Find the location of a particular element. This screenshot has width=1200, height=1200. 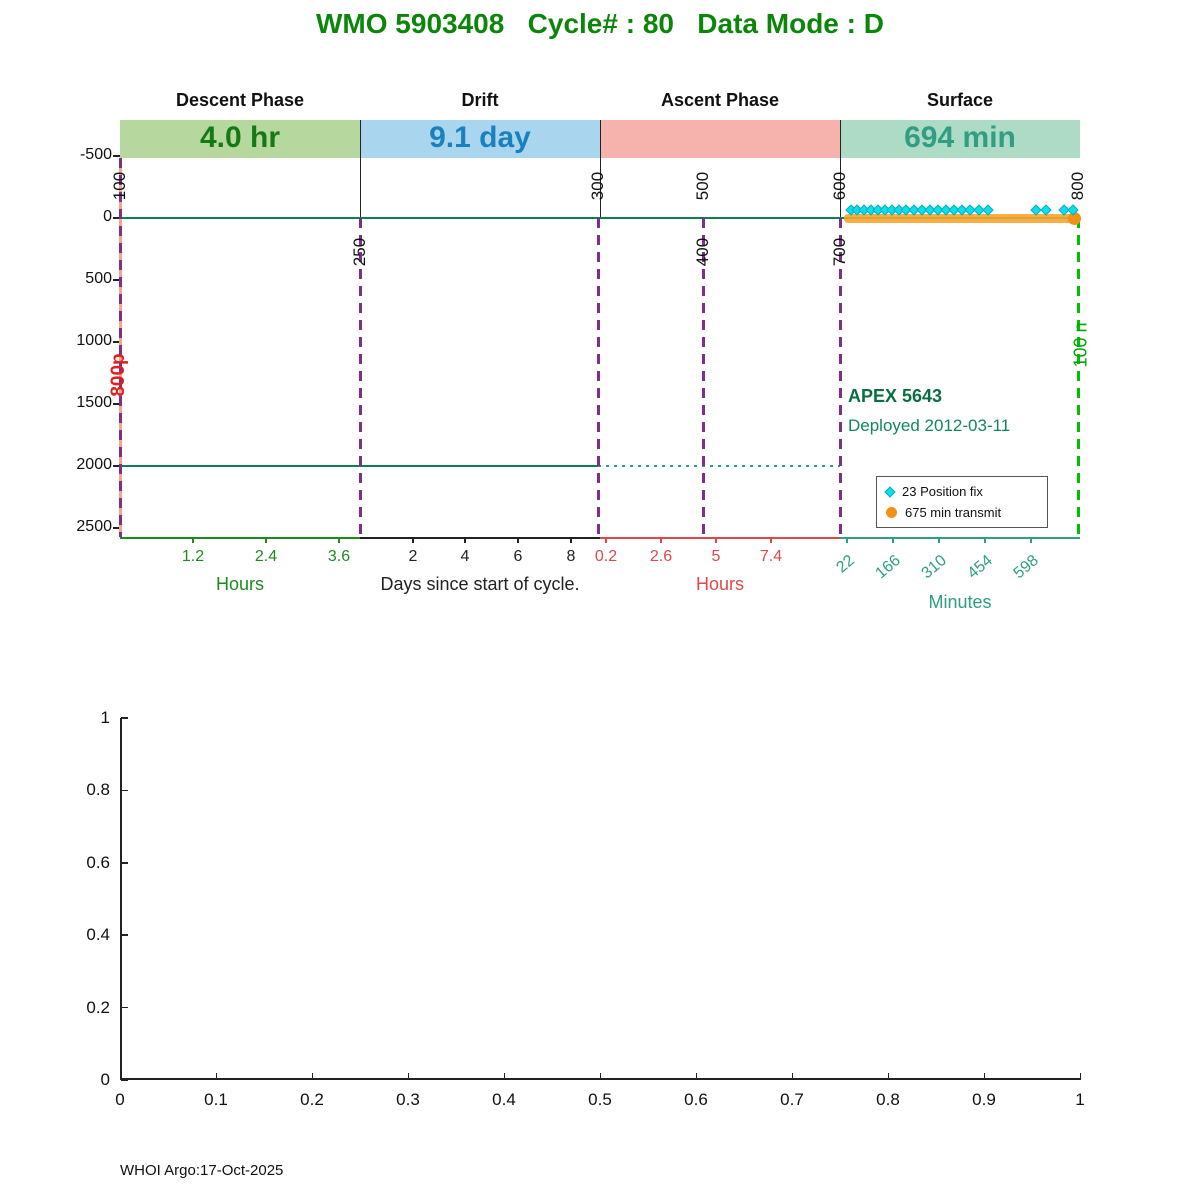

transmit-bar is located at coordinates (962, 218).